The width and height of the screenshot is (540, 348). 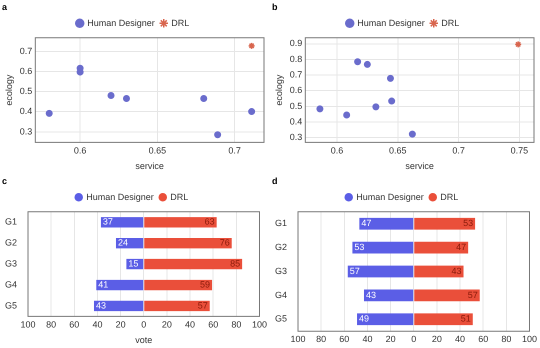 What do you see at coordinates (5, 181) in the screenshot?
I see `chart-title: c` at bounding box center [5, 181].